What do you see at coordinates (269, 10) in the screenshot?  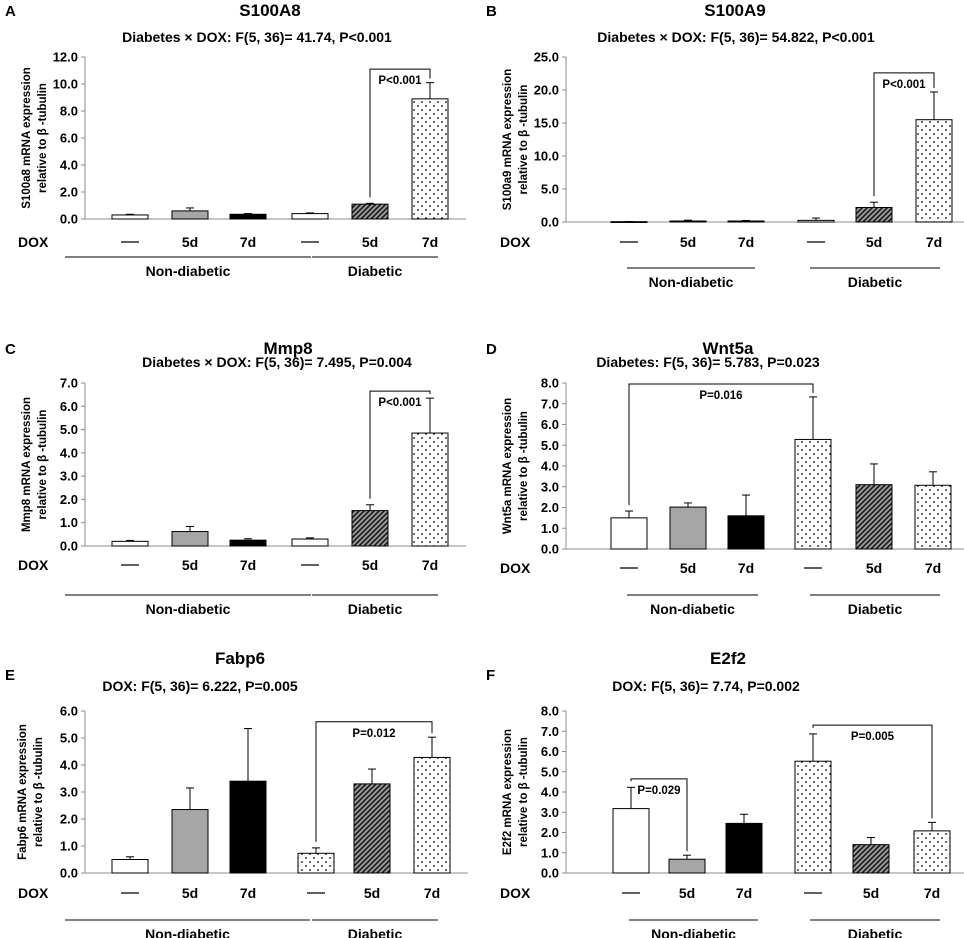 I see `panel-title: S100A8` at bounding box center [269, 10].